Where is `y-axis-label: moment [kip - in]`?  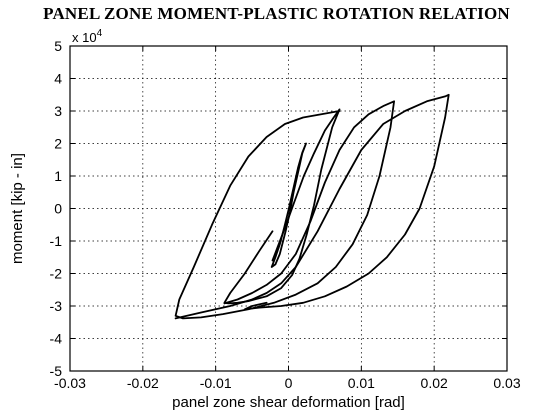 y-axis-label: moment [kip - in] is located at coordinates (17, 208).